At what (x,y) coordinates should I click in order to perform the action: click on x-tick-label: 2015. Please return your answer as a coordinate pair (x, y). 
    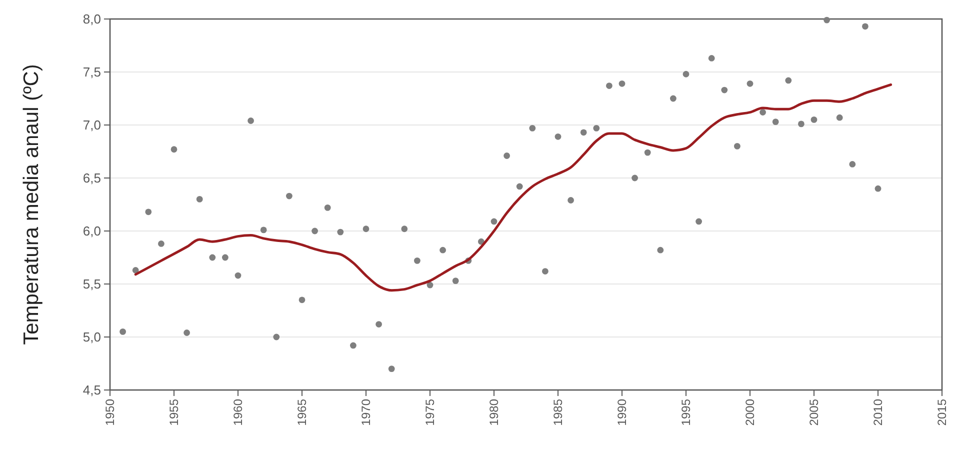
    Looking at the image, I should click on (942, 412).